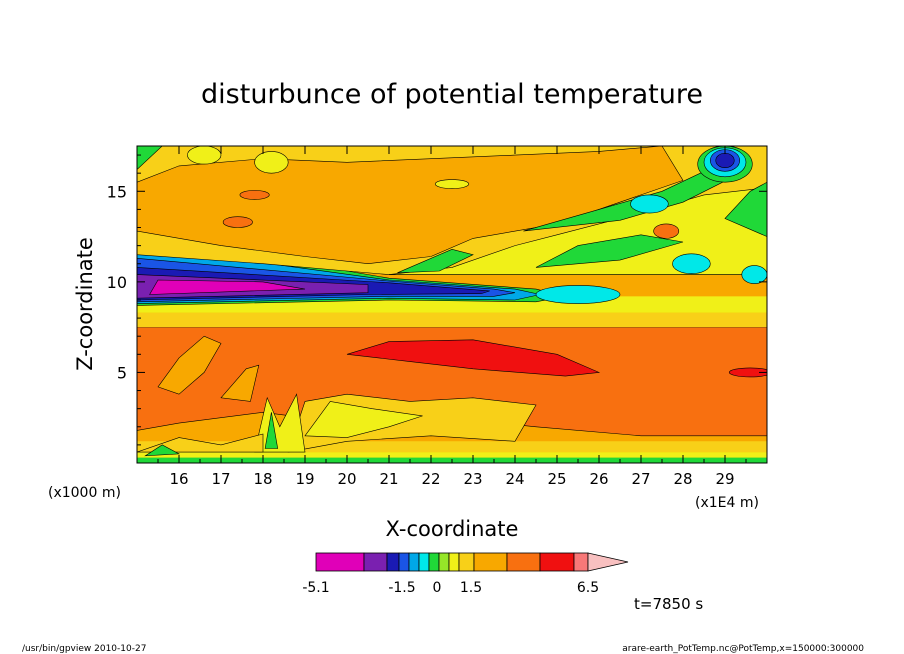 This screenshot has width=904, height=654. Describe the element at coordinates (452, 529) in the screenshot. I see `x-axis-label: X-coordinate` at that location.